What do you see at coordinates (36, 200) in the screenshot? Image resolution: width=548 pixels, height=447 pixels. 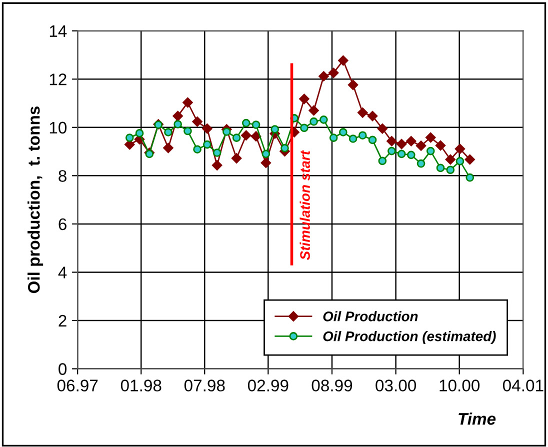 I see `y-axis-title: Oil production, t. tonns` at bounding box center [36, 200].